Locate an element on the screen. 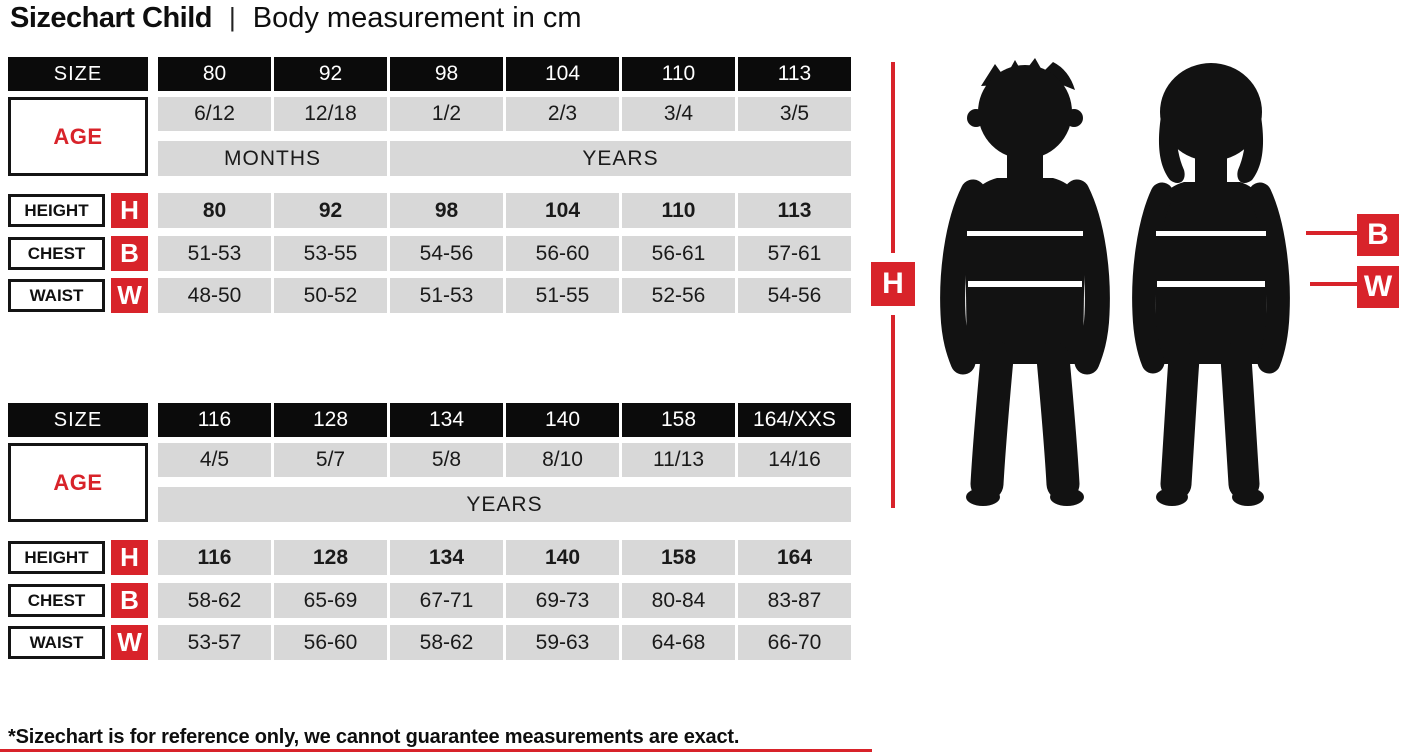  table1-age-unit-row: MONTHS YEARS is located at coordinates (504, 158).